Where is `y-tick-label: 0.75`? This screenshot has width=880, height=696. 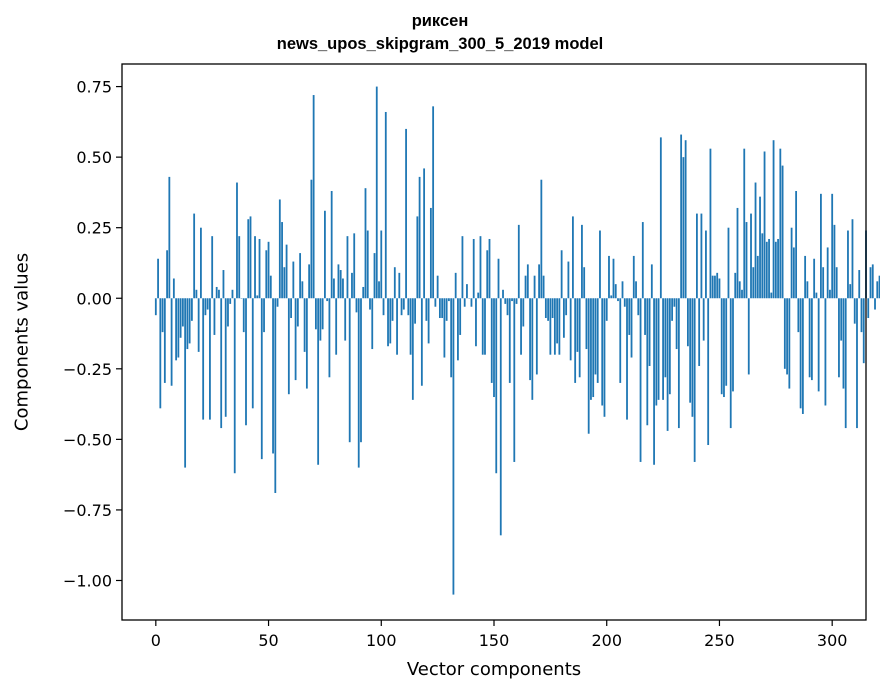
y-tick-label: 0.75 is located at coordinates (94, 87).